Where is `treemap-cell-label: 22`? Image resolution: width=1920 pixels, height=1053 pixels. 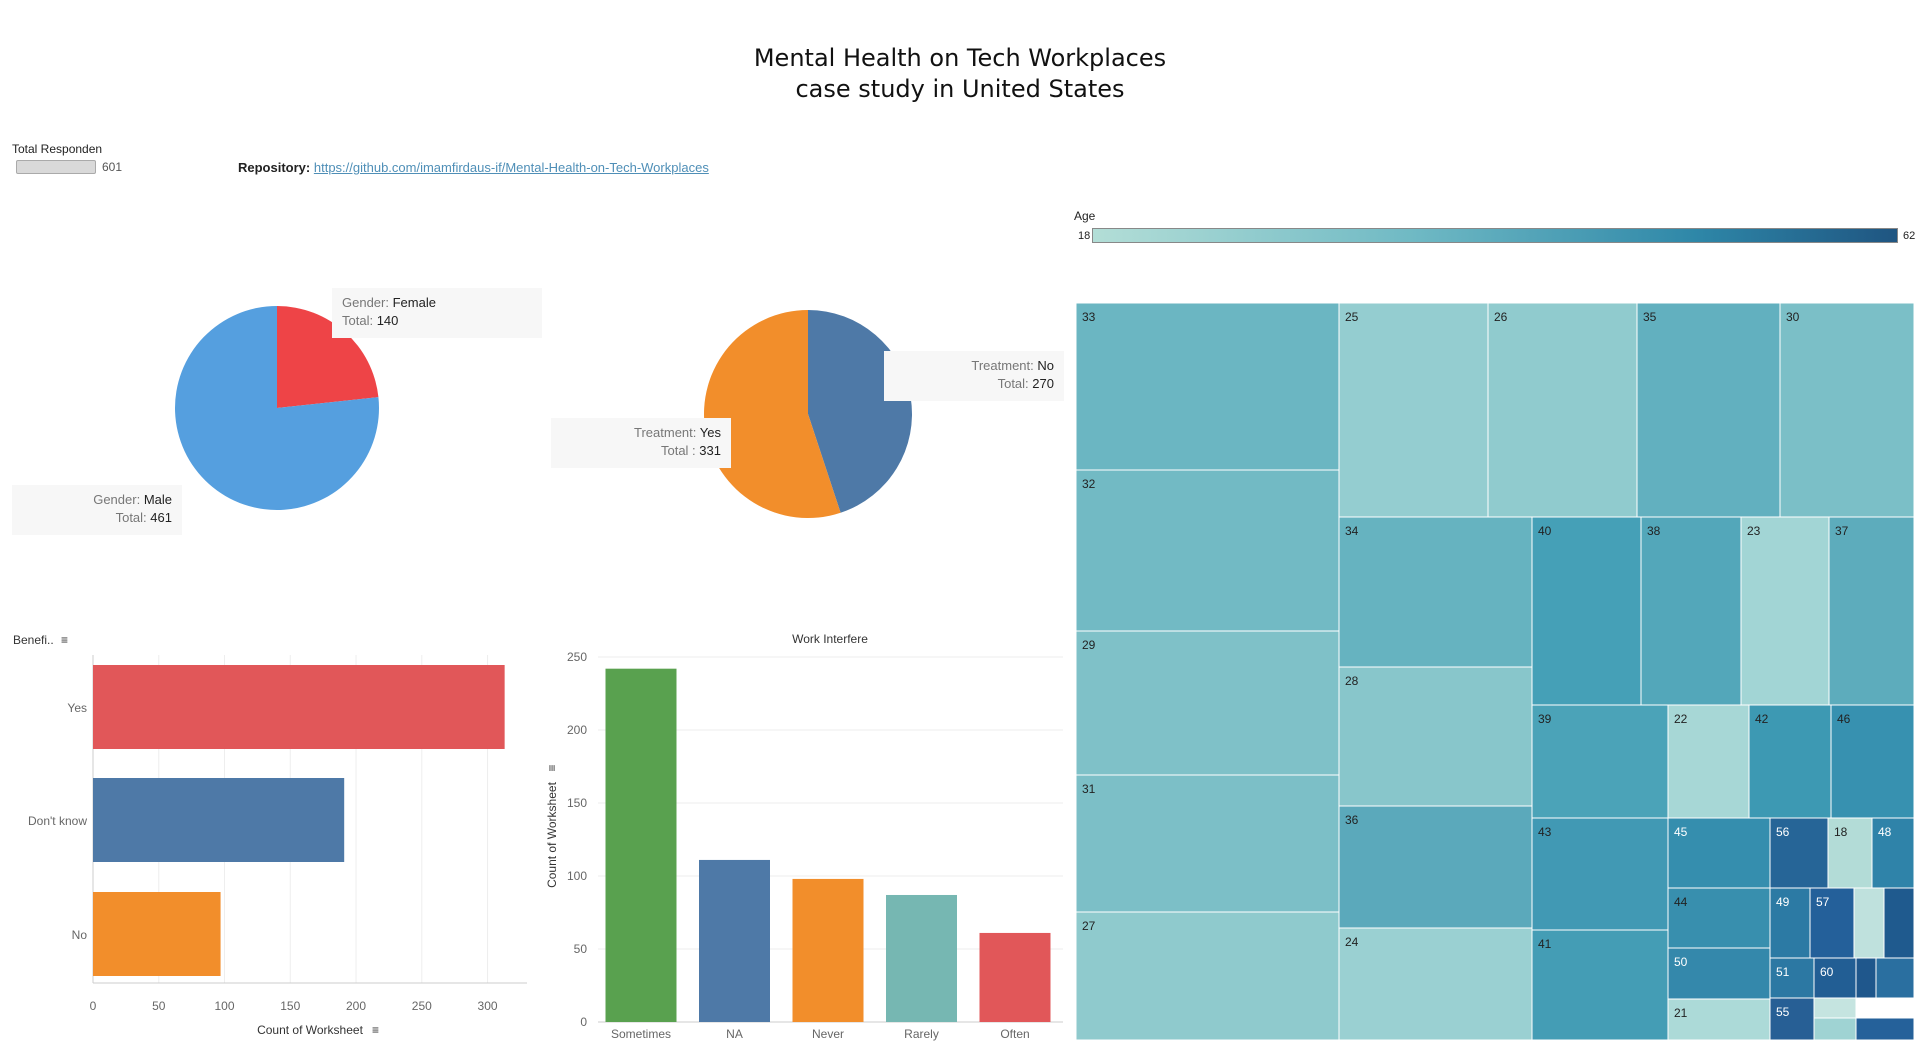 treemap-cell-label: 22 is located at coordinates (1681, 719).